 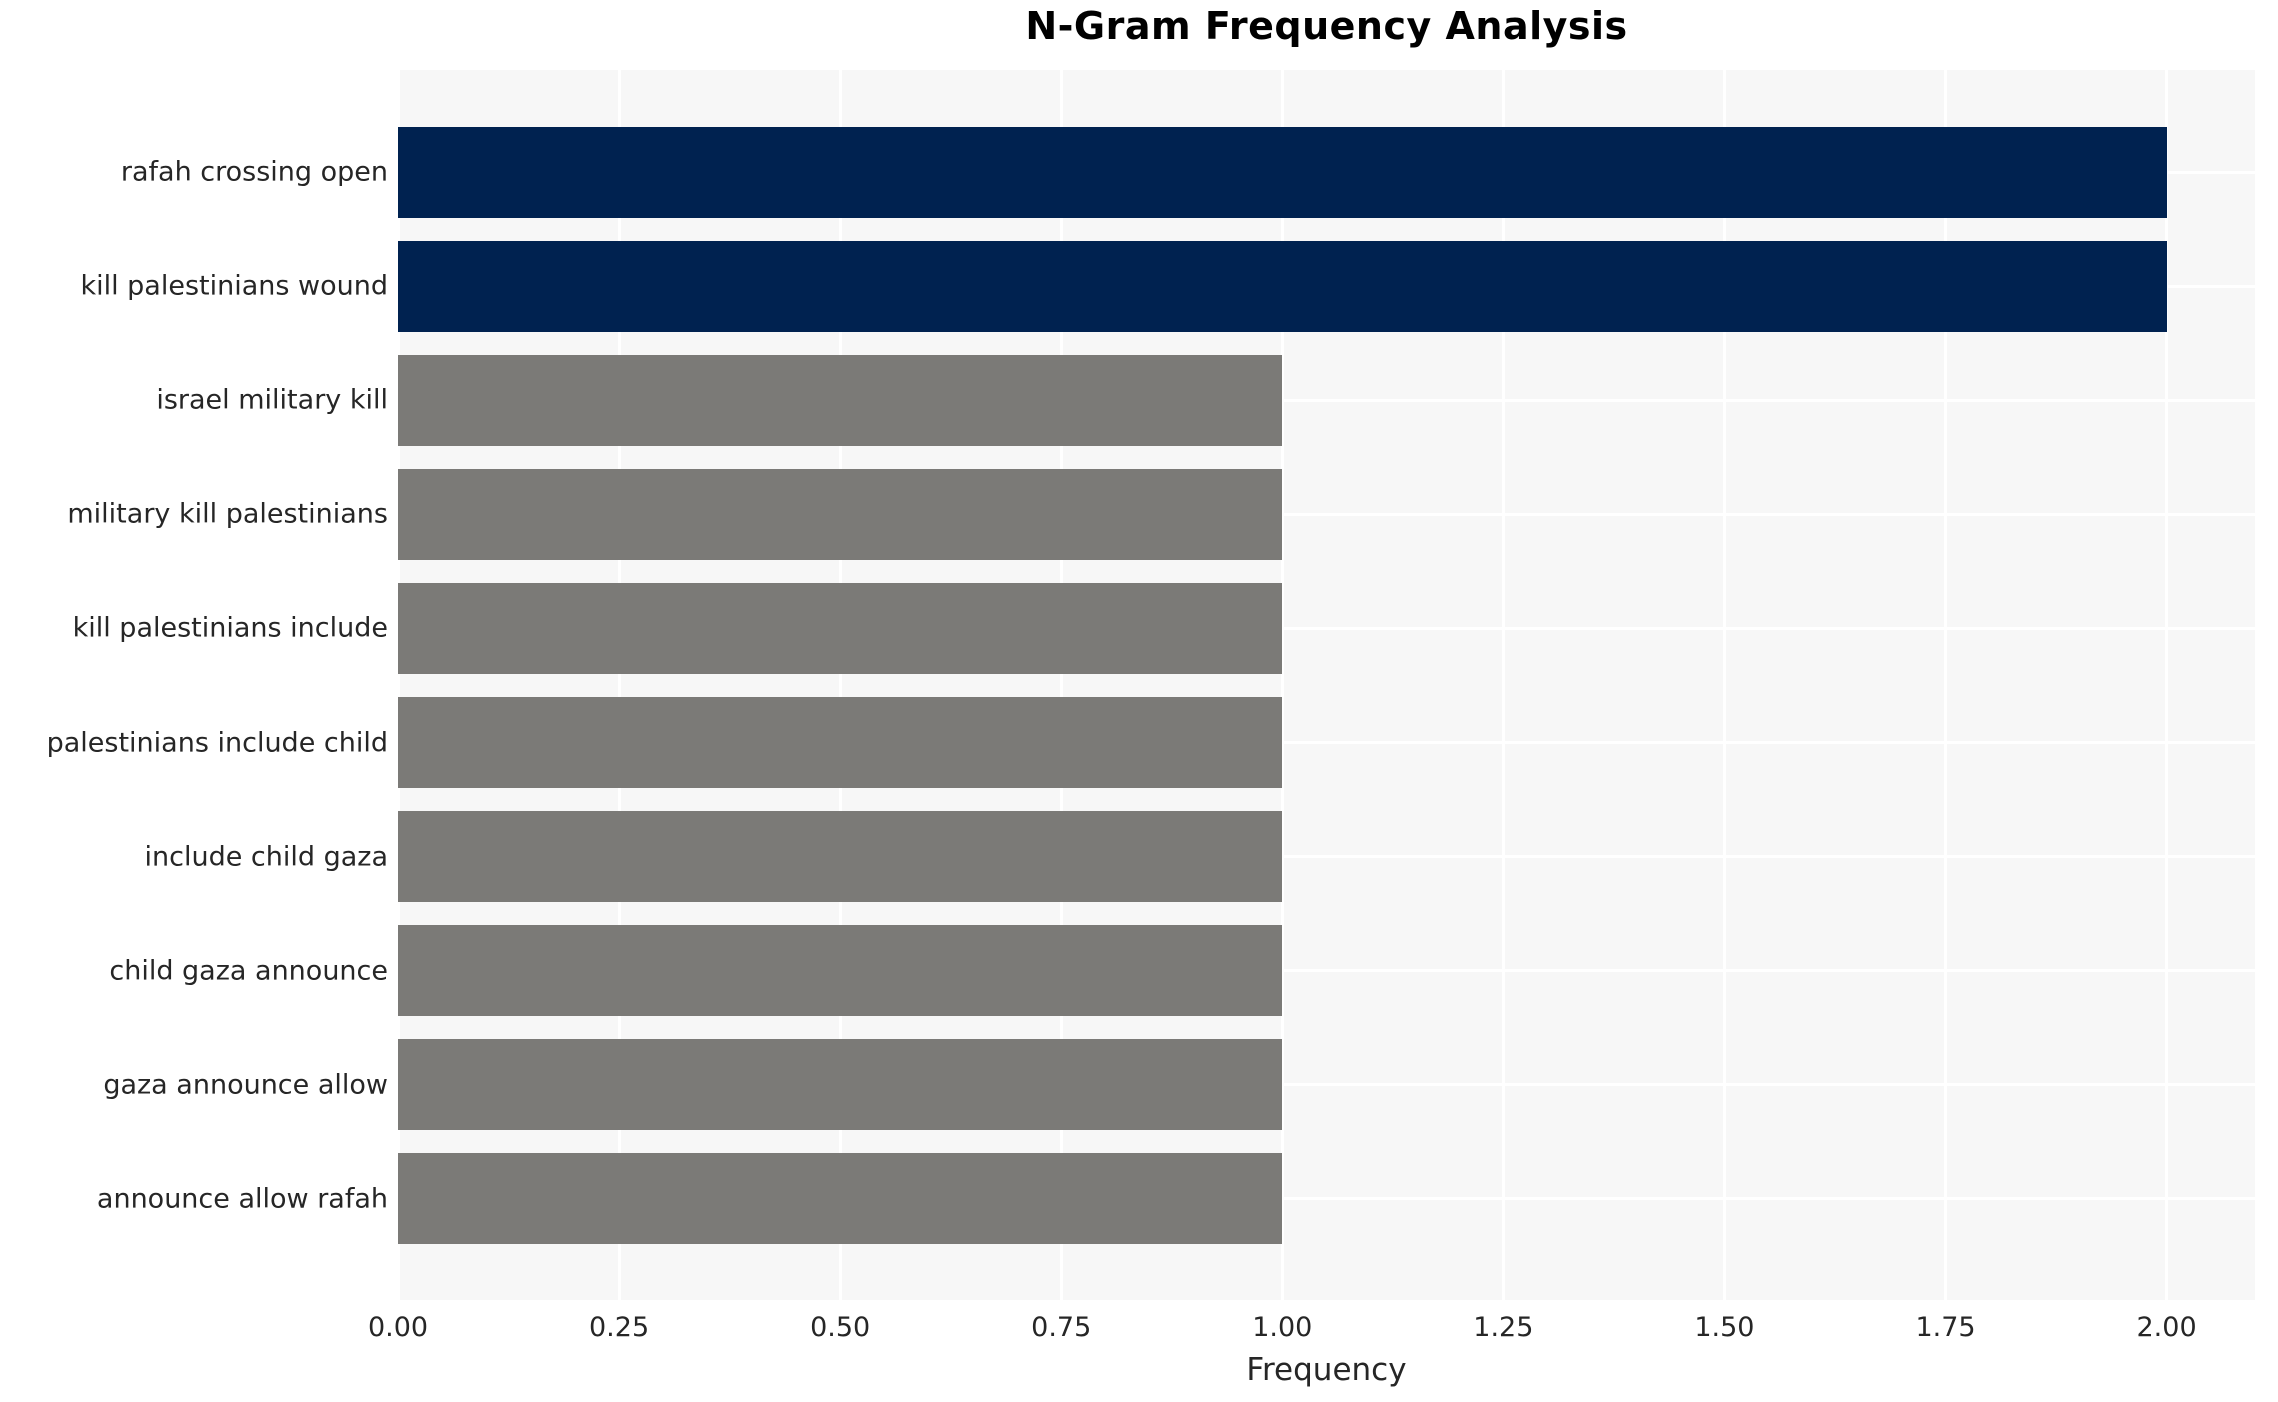 What do you see at coordinates (1503, 1327) in the screenshot?
I see `x-tick-label: 1.25` at bounding box center [1503, 1327].